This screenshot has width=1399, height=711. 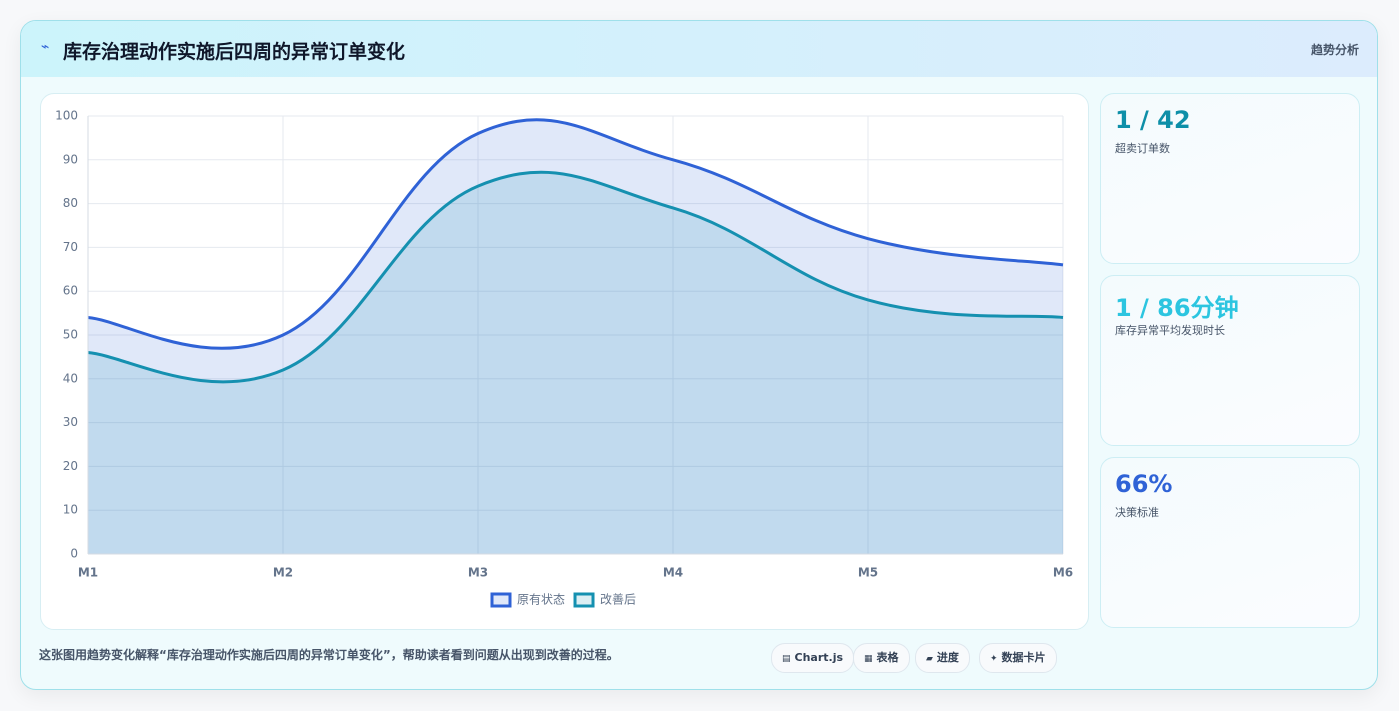 What do you see at coordinates (1230, 178) in the screenshot?
I see `stat-card: 1 / 42 超卖订单数` at bounding box center [1230, 178].